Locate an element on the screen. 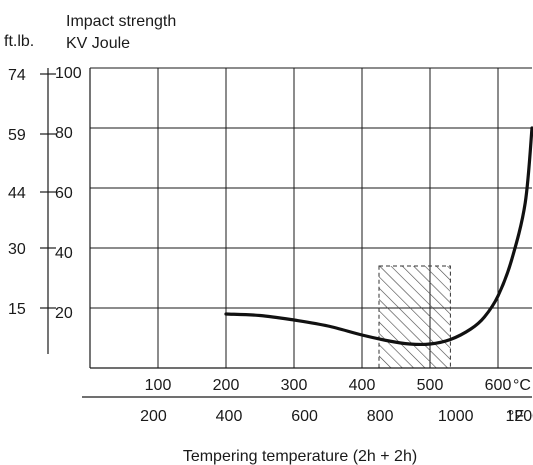  x-tick-f-400: 400 is located at coordinates (229, 416).